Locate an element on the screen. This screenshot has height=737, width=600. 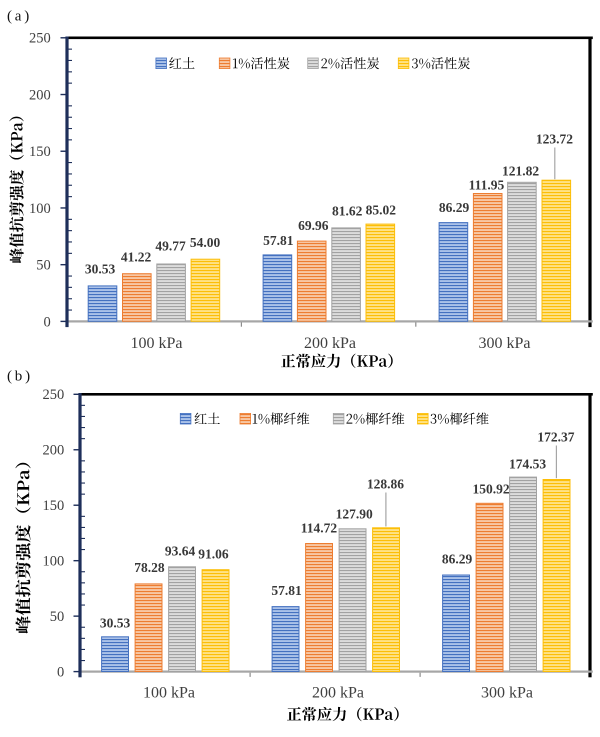
svg-text: 111.95 is located at coordinates (487, 184).